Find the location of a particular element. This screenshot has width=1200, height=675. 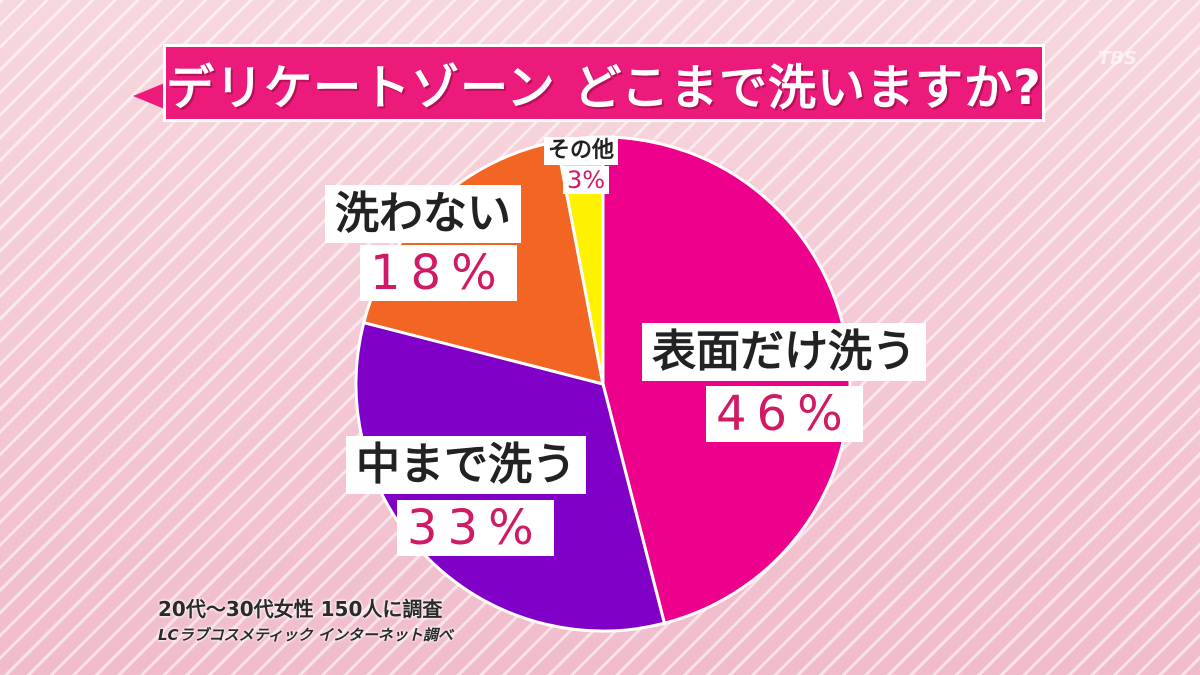

channel-watermark: TBS is located at coordinates (1117, 58).